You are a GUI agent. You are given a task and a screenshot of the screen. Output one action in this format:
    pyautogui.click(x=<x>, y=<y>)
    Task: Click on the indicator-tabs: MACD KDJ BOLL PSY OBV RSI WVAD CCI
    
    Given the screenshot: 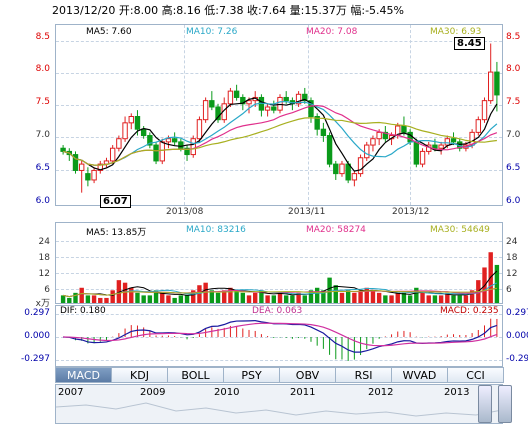 What is the action you would take?
    pyautogui.click(x=279, y=375)
    